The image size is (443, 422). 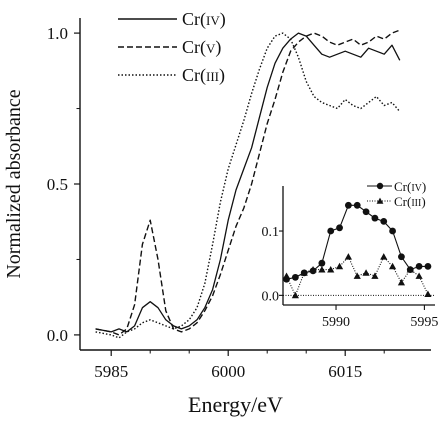 What do you see at coordinates (380, 200) in the screenshot?
I see `inset-legend-marker-cr-iii` at bounding box center [380, 200].